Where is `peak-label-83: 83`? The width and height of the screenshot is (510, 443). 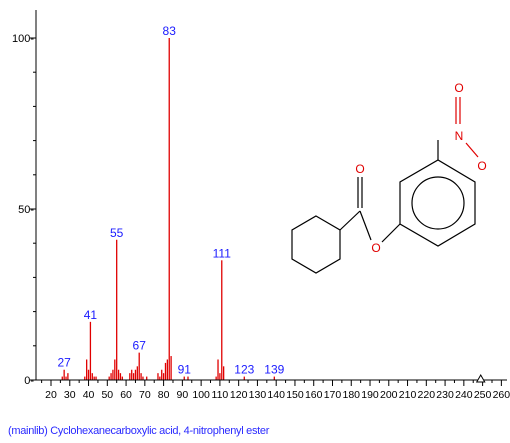
peak-label-83: 83 is located at coordinates (170, 31).